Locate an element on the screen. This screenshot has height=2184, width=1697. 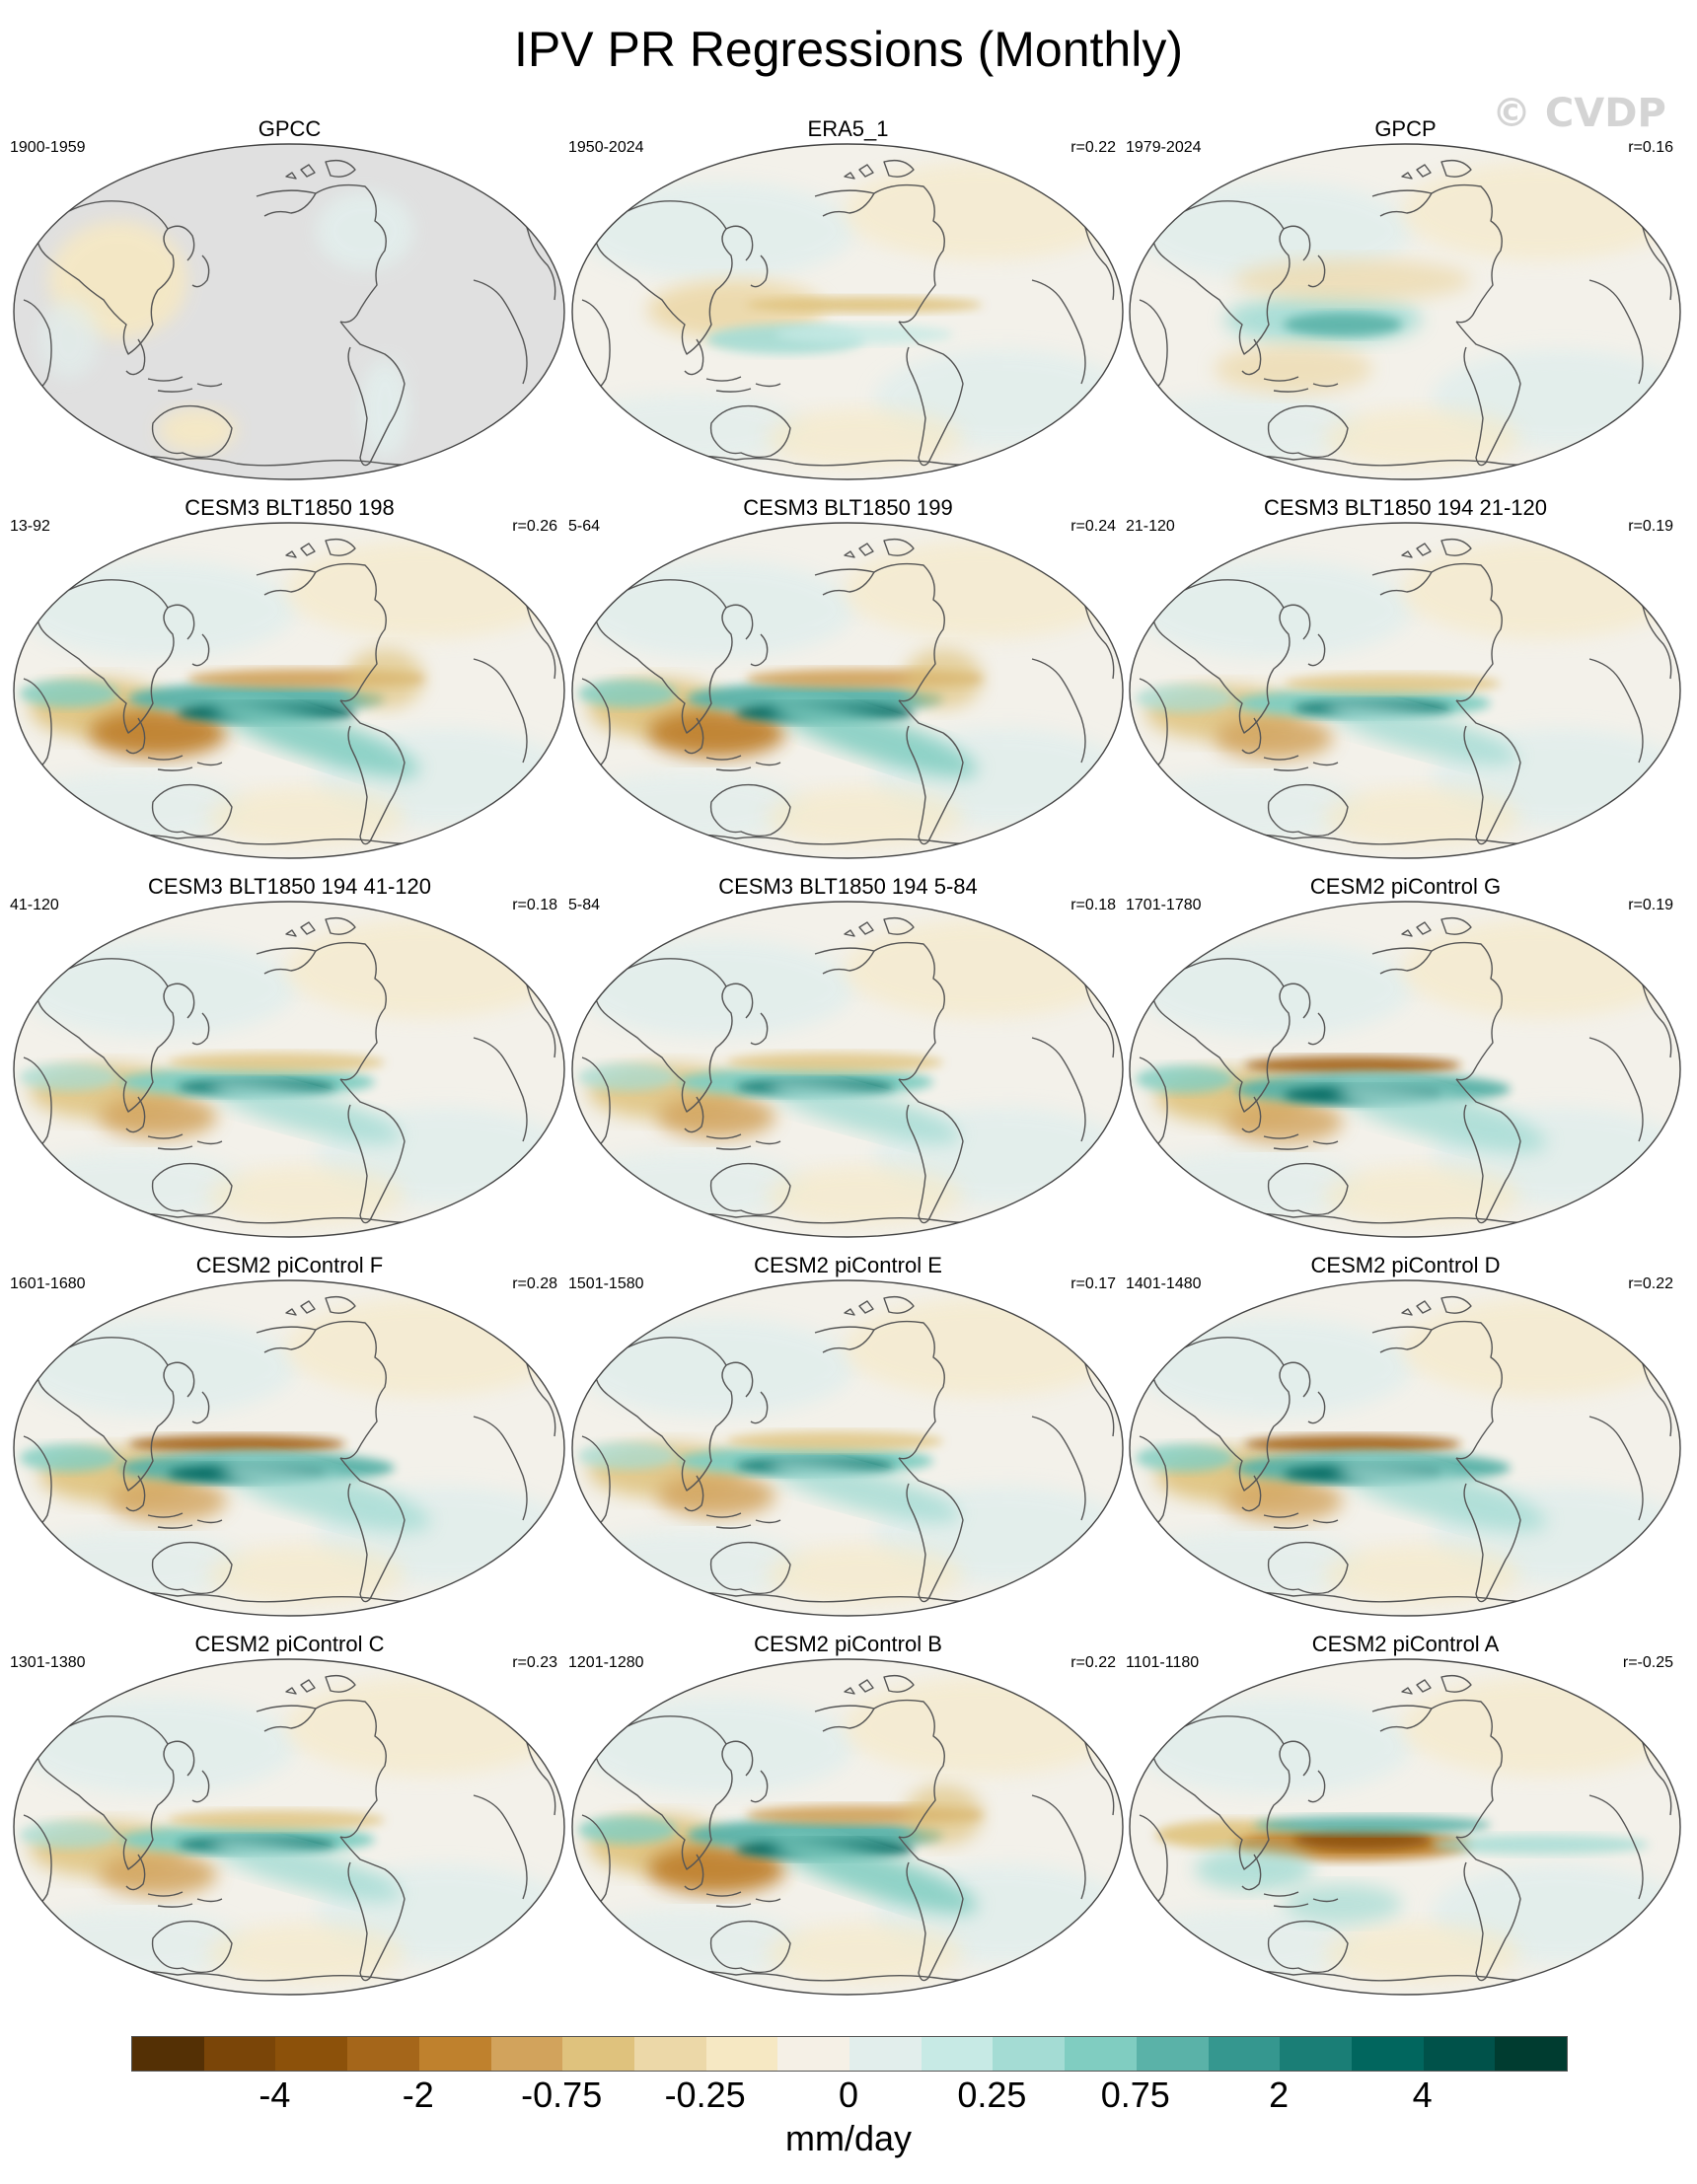
cvdp-watermark: © CVDP is located at coordinates (1579, 113).